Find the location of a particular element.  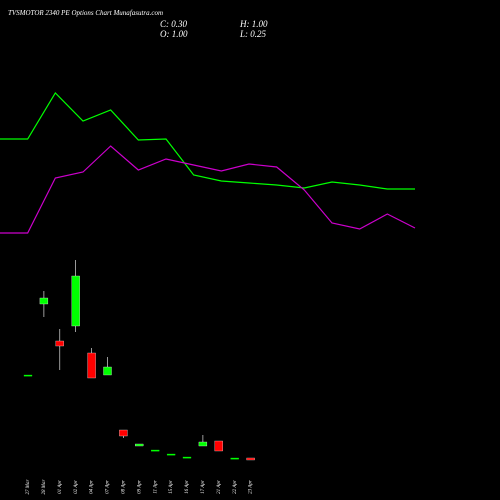

x-tick-label: 16 Apr is located at coordinates (187, 487).